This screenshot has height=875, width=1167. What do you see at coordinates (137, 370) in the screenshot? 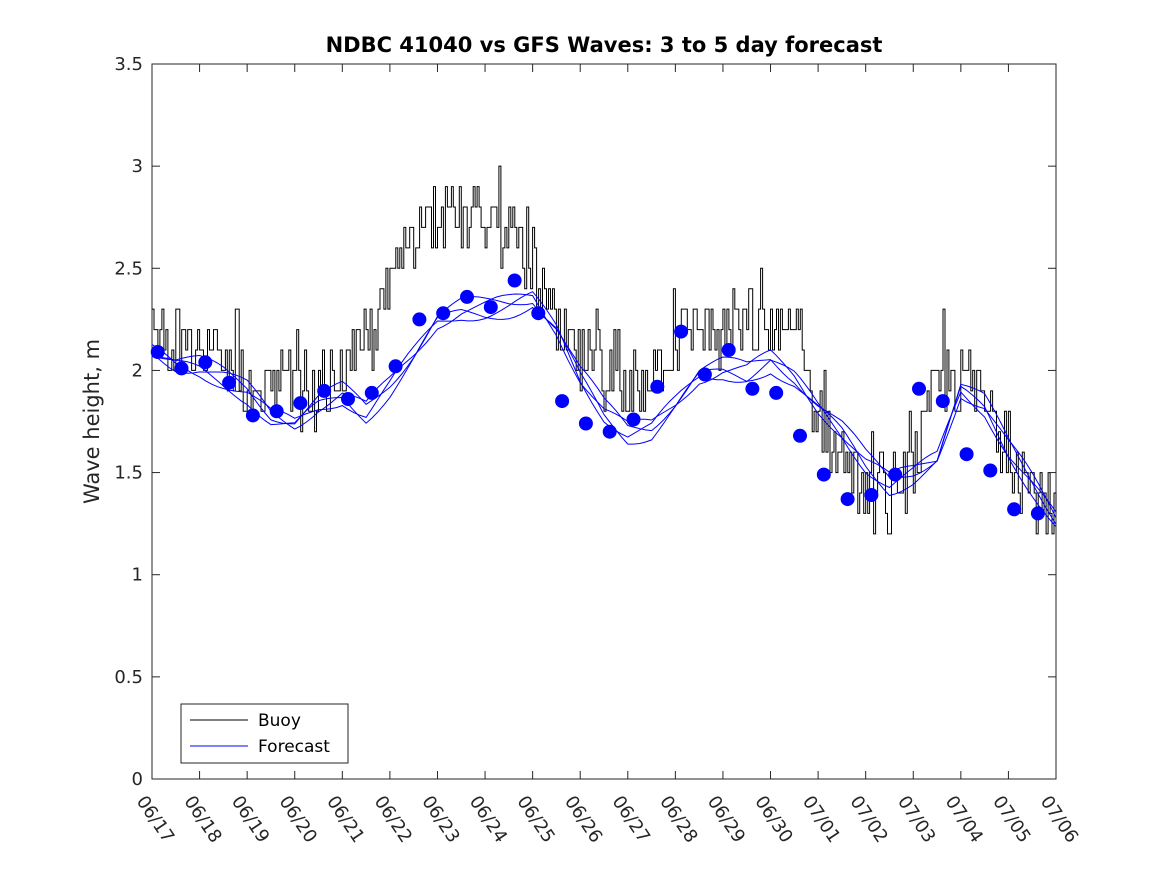
I see `y-tick-label: 2` at bounding box center [137, 370].